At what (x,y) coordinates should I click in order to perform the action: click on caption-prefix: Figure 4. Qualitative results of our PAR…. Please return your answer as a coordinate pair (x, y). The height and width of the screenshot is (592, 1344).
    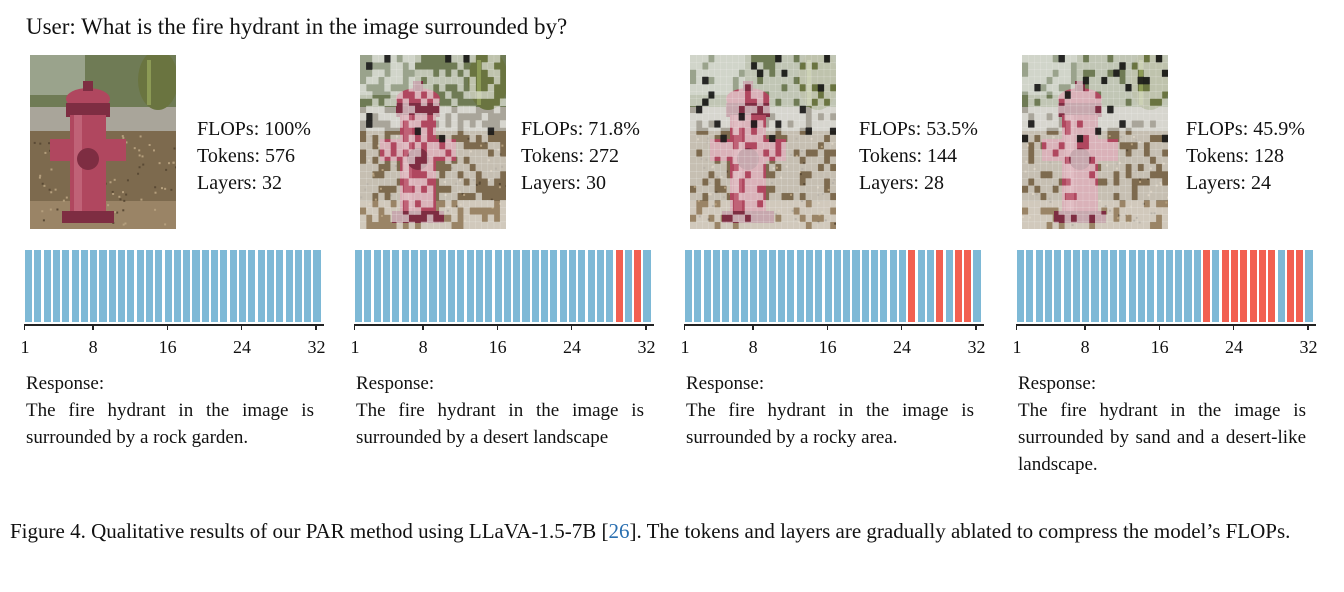
    Looking at the image, I should click on (309, 531).